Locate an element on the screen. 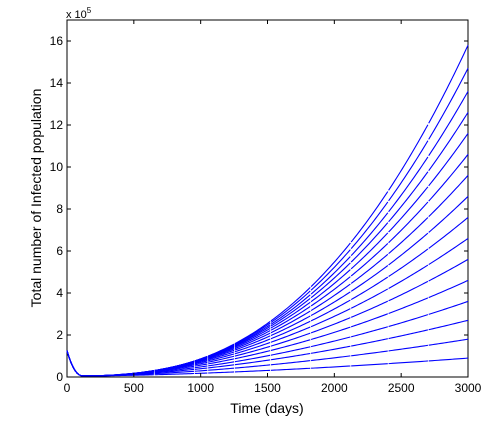 The width and height of the screenshot is (487, 424). y-tick-label: 16 is located at coordinates (57, 41).